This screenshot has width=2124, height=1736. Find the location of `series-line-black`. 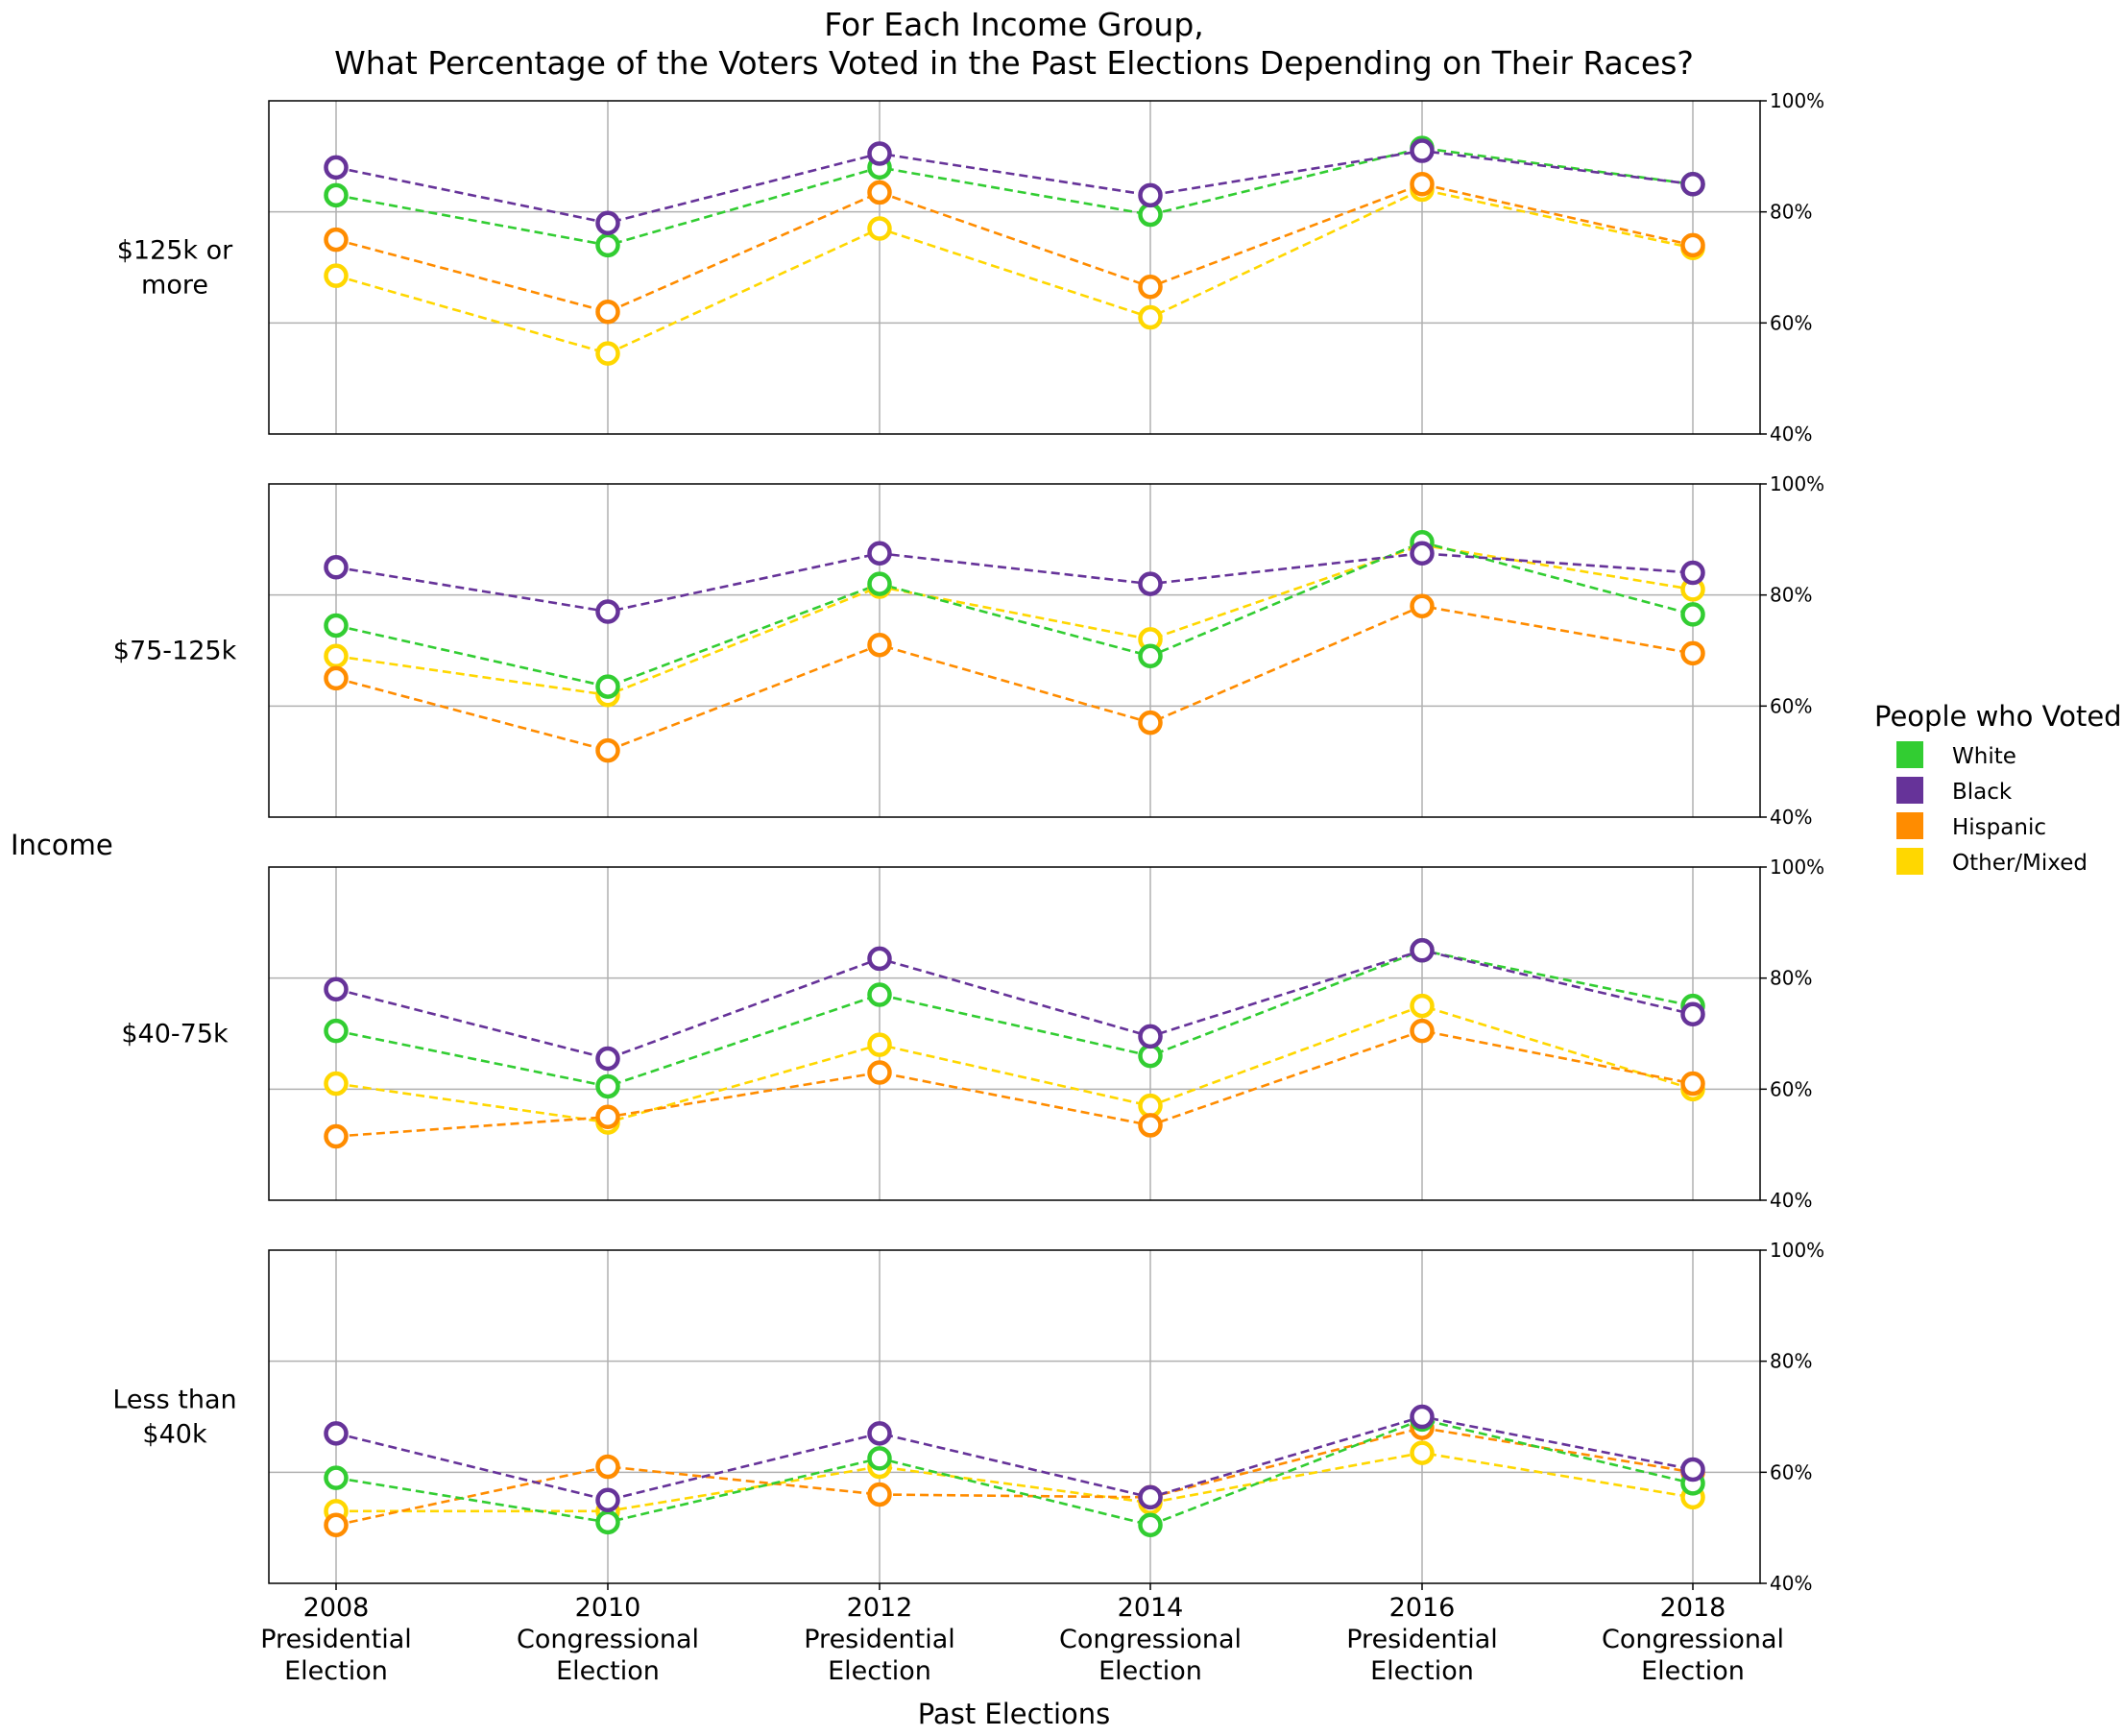

series-line-black is located at coordinates (1014, 187).